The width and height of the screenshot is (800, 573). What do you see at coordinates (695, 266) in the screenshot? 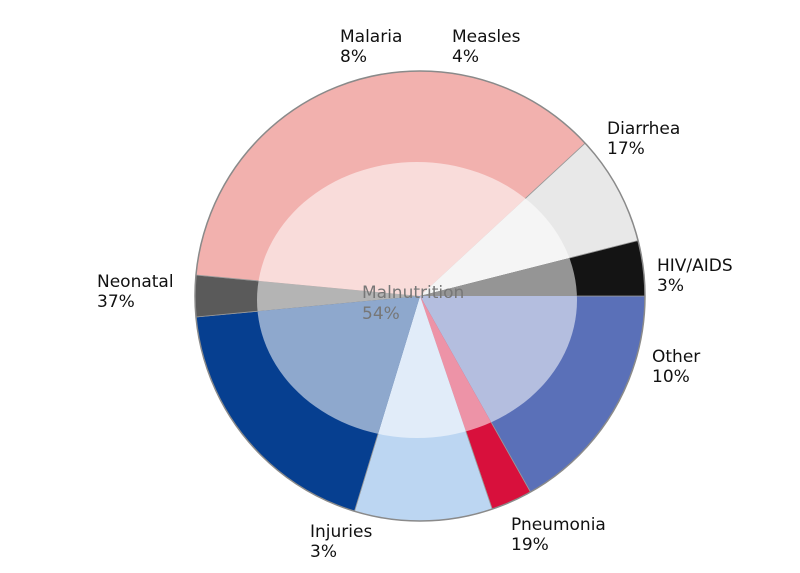
I see `label-hiv-aids-name: HIV/AIDS` at bounding box center [695, 266].